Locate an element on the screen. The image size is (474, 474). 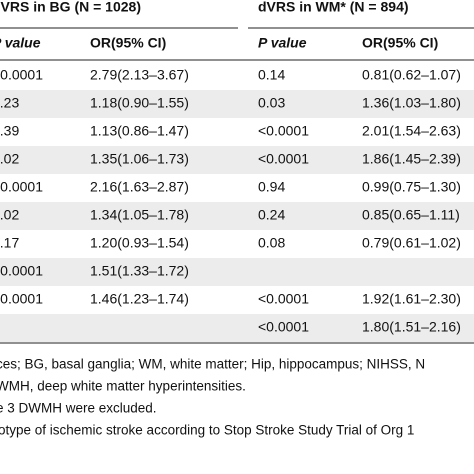
cell: 0.23 is located at coordinates (9, 103).